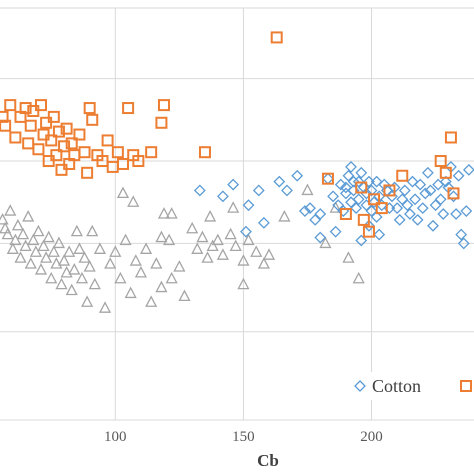 The width and height of the screenshot is (474, 474). What do you see at coordinates (243, 437) in the screenshot?
I see `x-tick-label: 150` at bounding box center [243, 437].